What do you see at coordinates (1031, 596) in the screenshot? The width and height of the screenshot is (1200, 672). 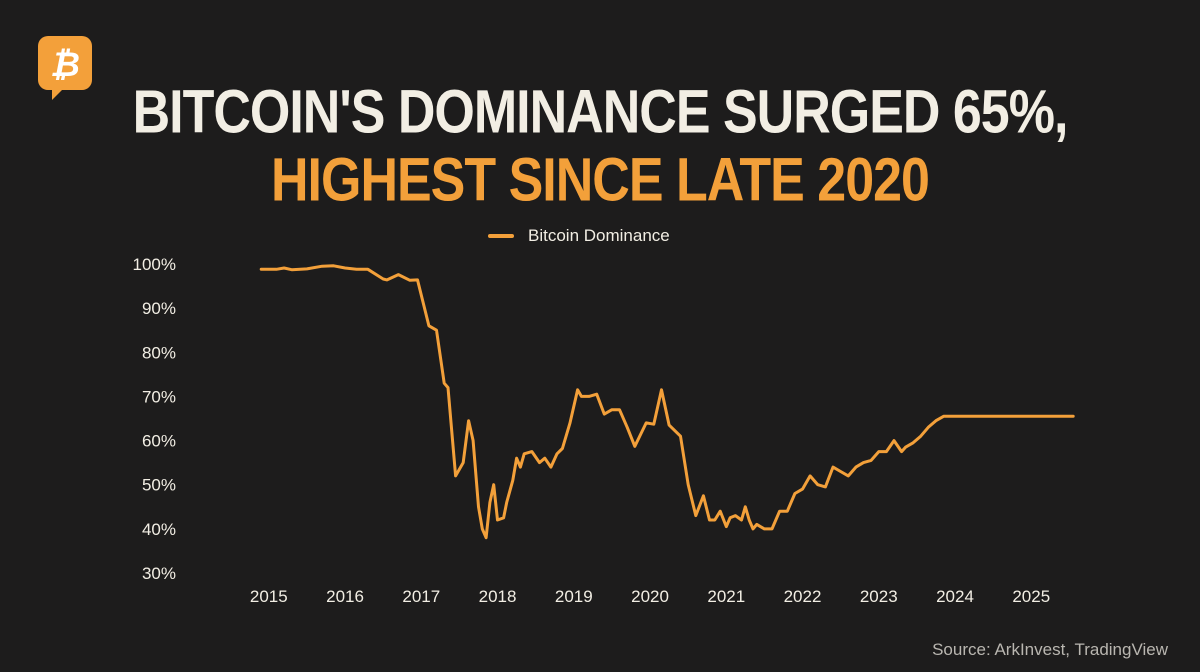 I see `x-tick-label: 2025` at bounding box center [1031, 596].